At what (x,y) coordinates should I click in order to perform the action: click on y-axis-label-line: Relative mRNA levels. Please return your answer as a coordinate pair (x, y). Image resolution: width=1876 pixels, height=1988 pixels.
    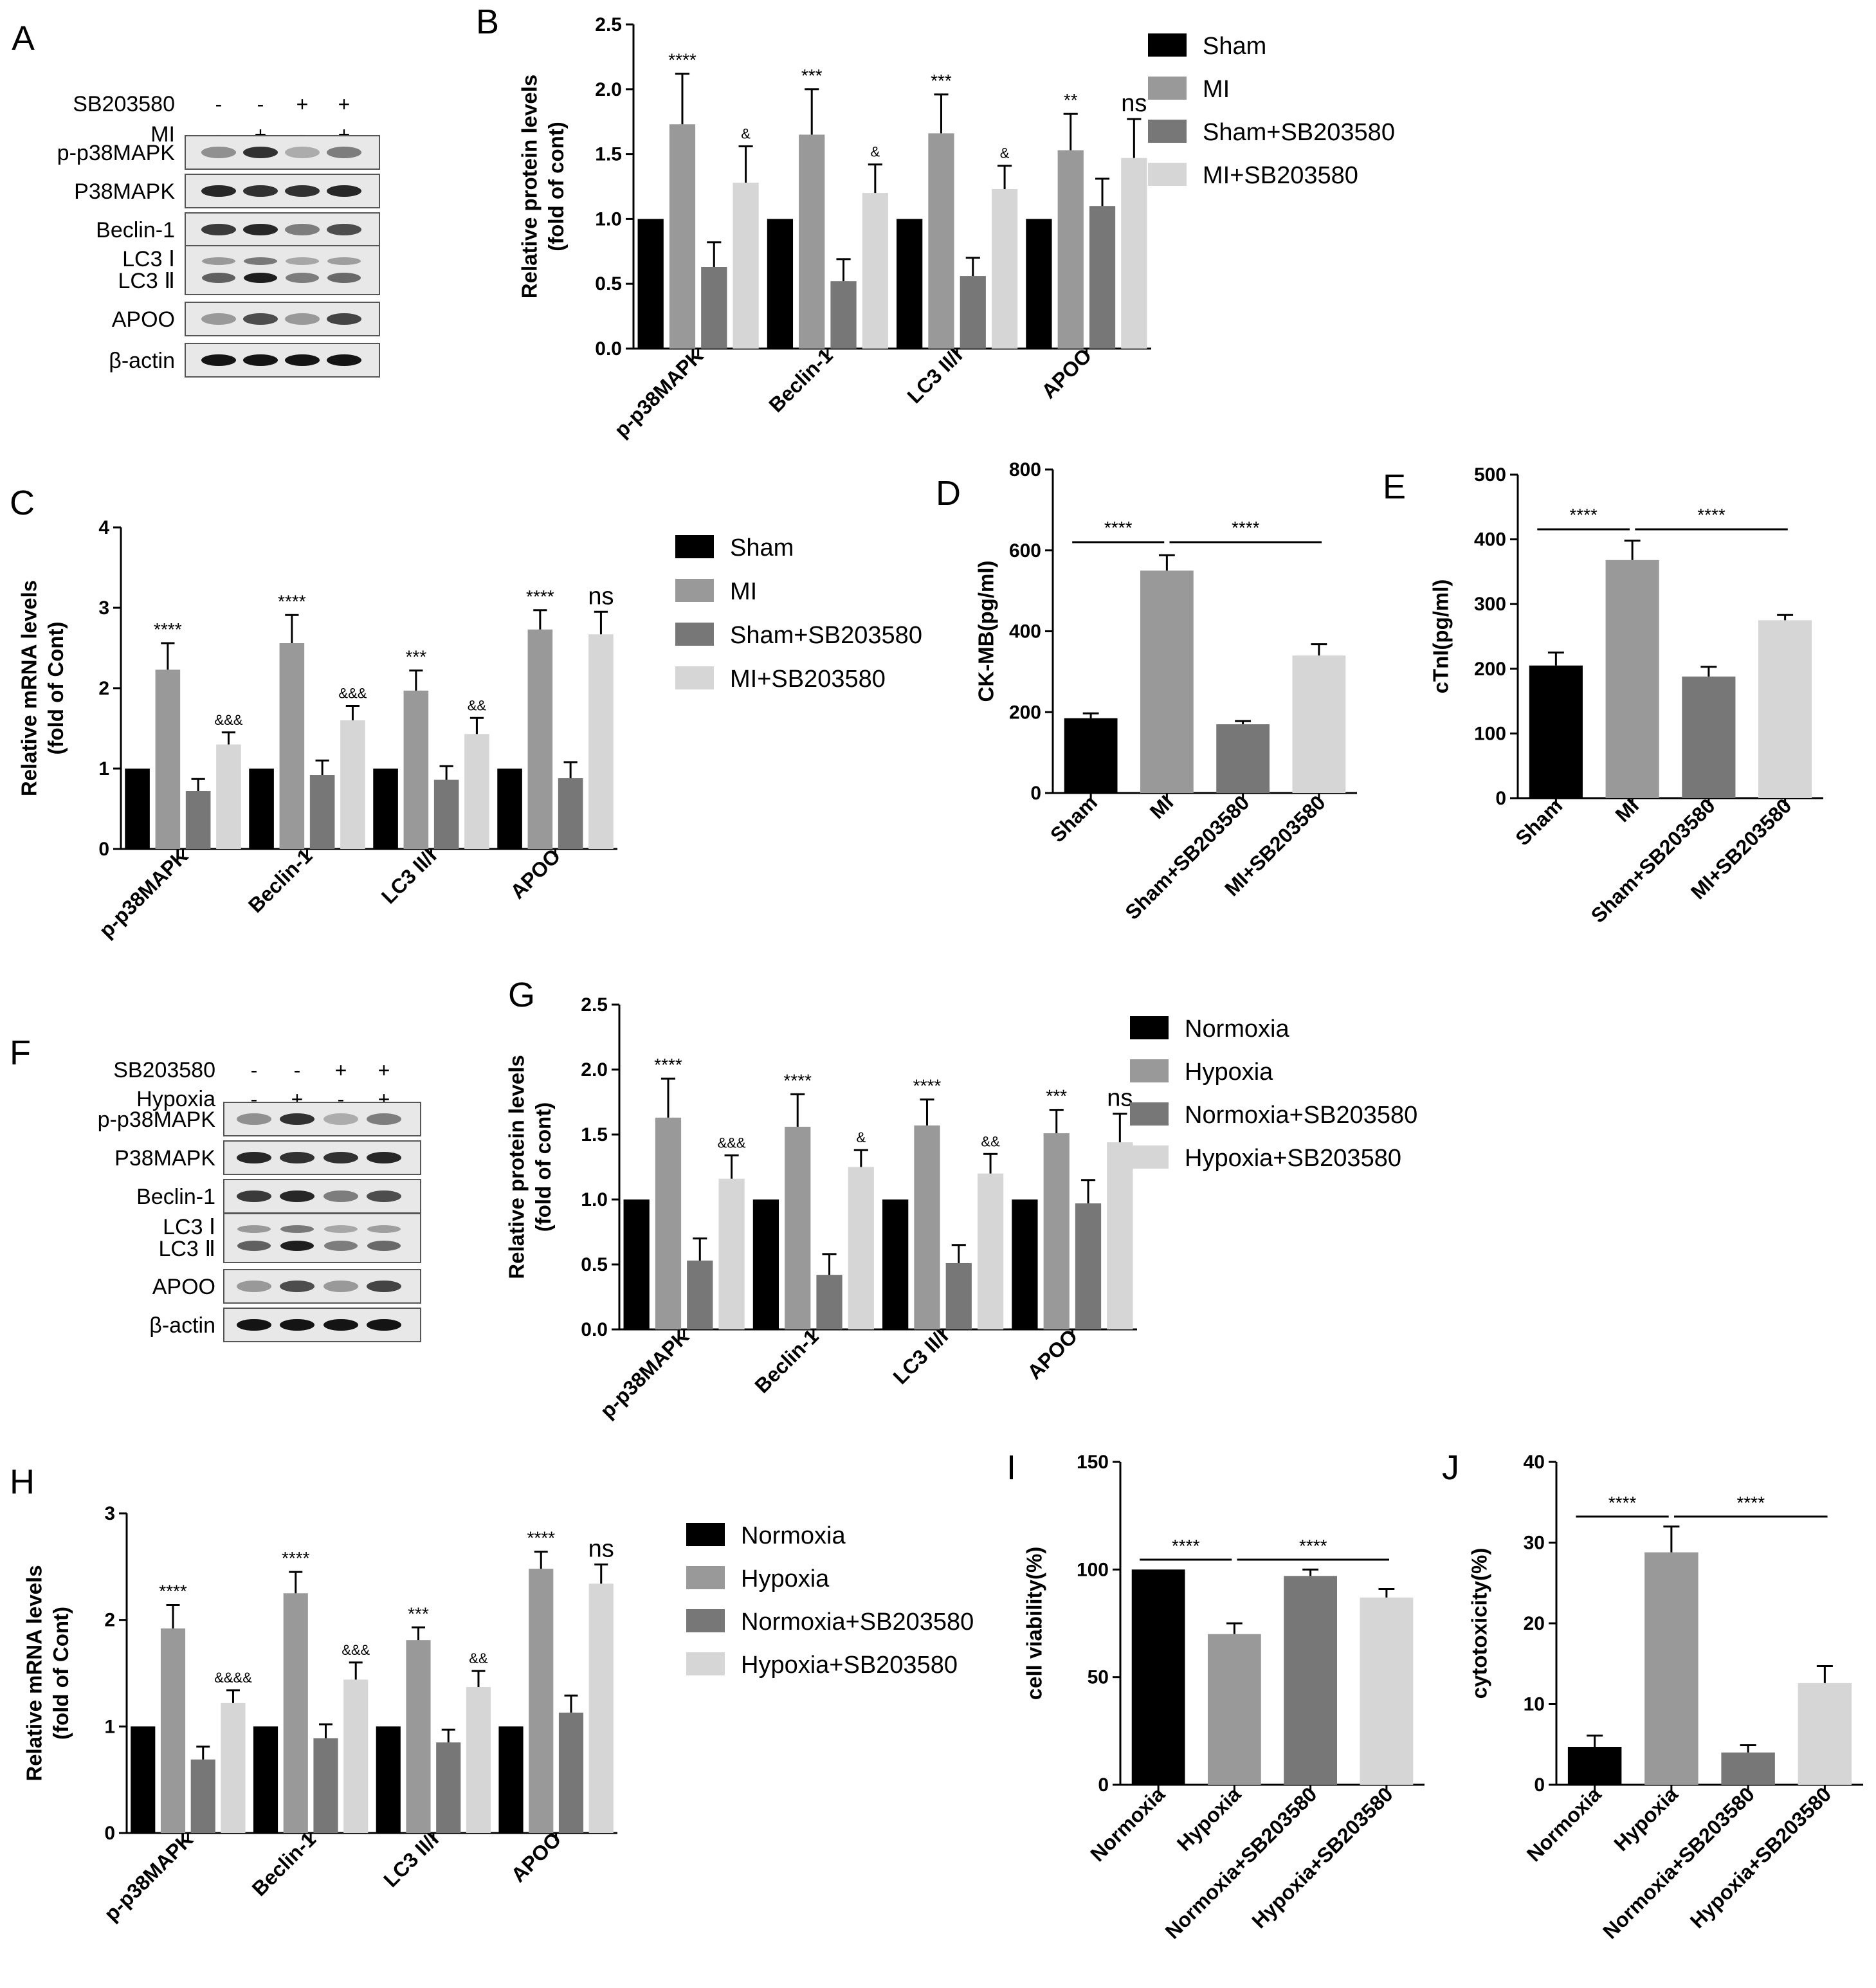
    Looking at the image, I should click on (34, 1673).